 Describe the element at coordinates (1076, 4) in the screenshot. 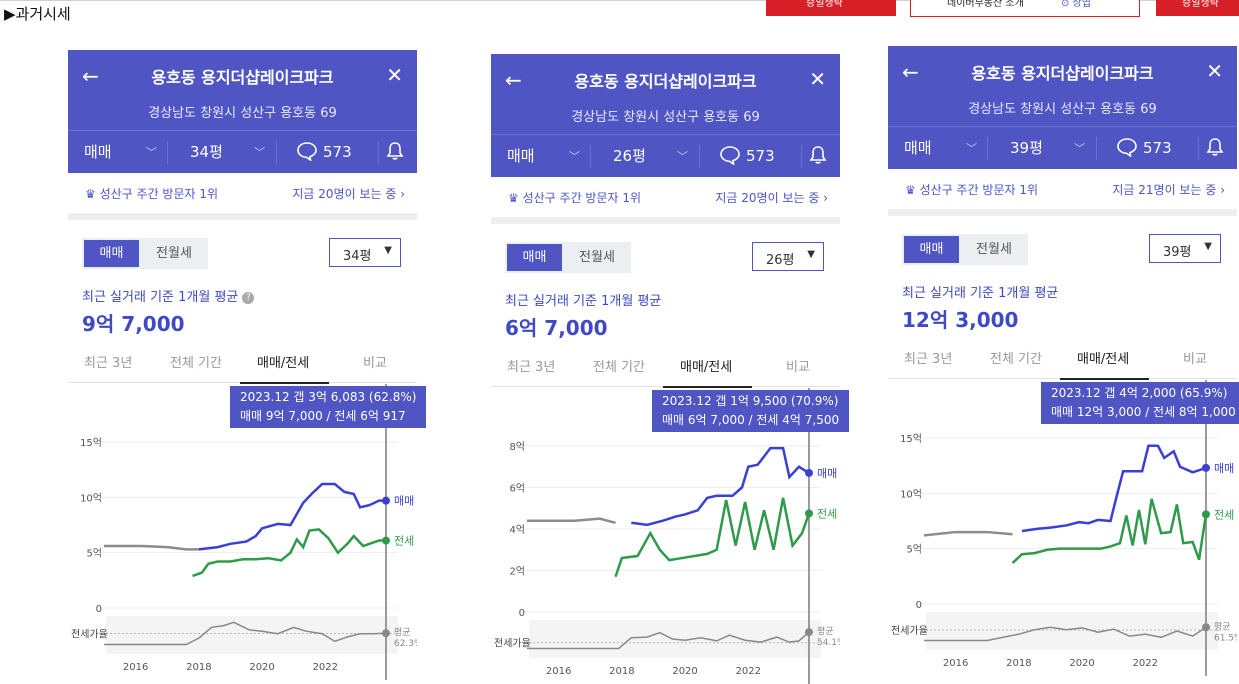

I see `top-button-2-extra: ⊙ 상엽` at that location.